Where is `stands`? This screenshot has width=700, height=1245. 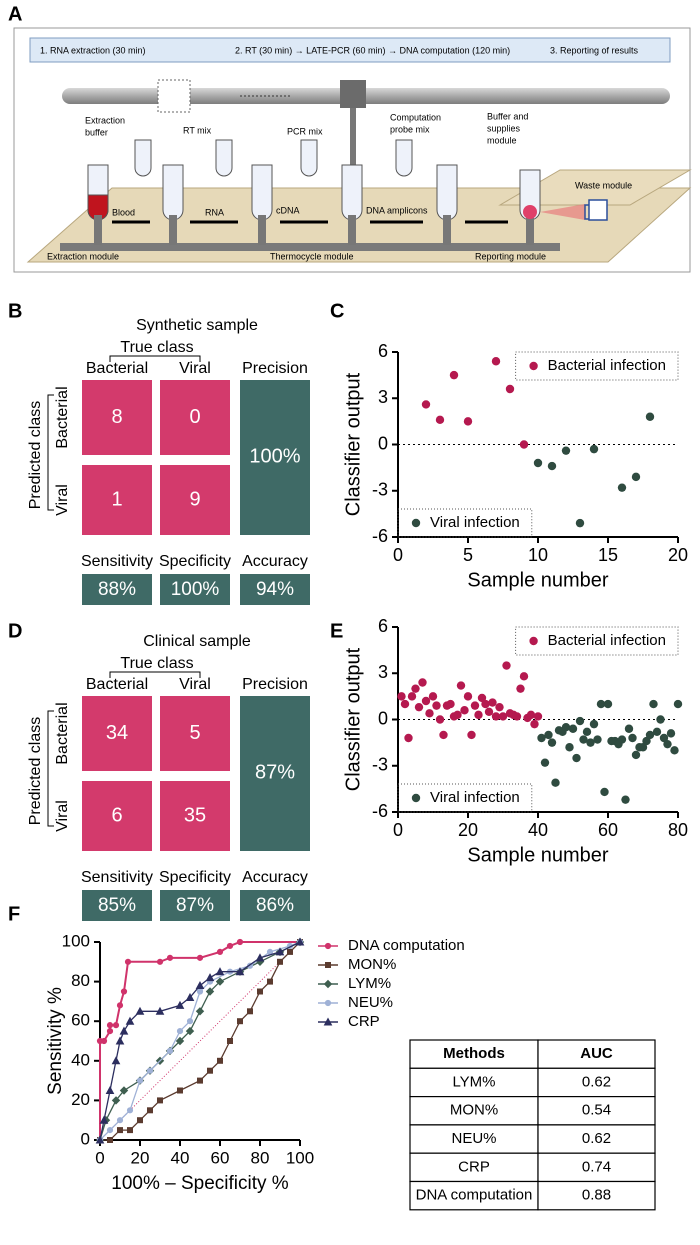
stands is located at coordinates (314, 230).